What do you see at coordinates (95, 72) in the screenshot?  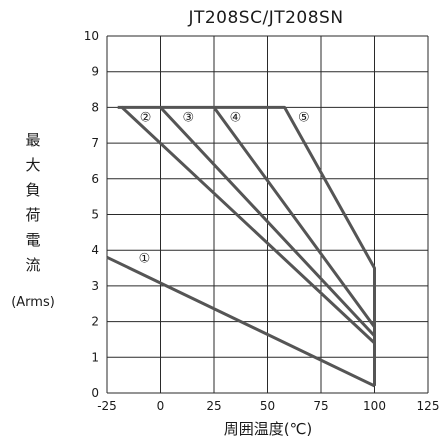 I see `y-tick-label: 9` at bounding box center [95, 72].